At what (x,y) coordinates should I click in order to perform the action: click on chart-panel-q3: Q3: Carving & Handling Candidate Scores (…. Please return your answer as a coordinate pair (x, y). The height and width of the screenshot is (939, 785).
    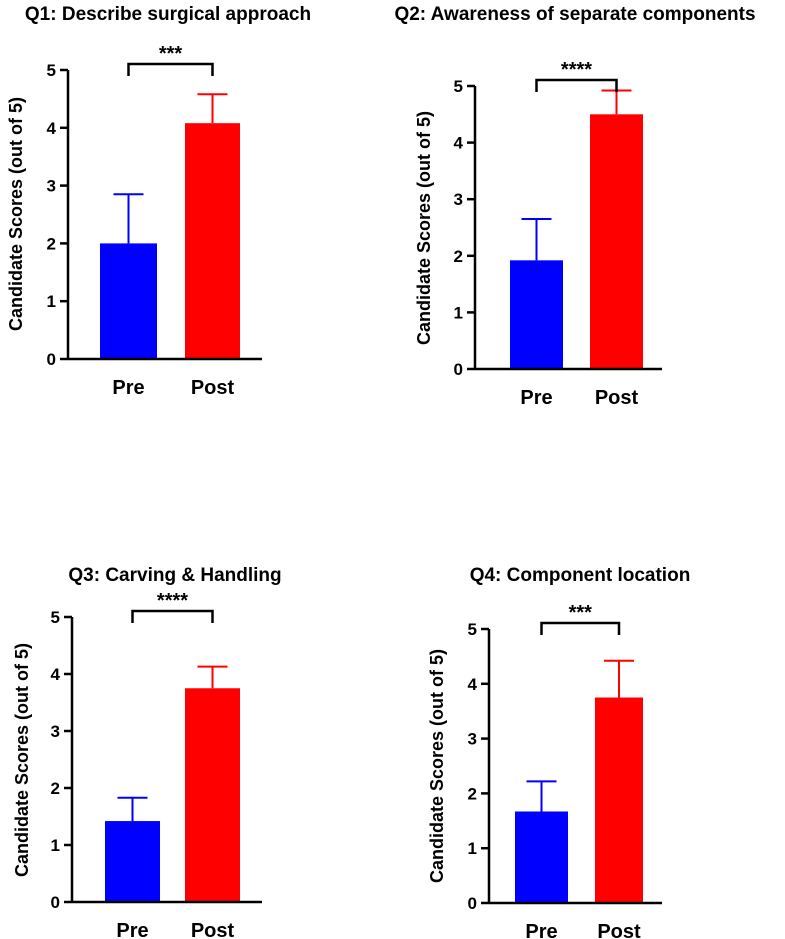
    Looking at the image, I should click on (147, 752).